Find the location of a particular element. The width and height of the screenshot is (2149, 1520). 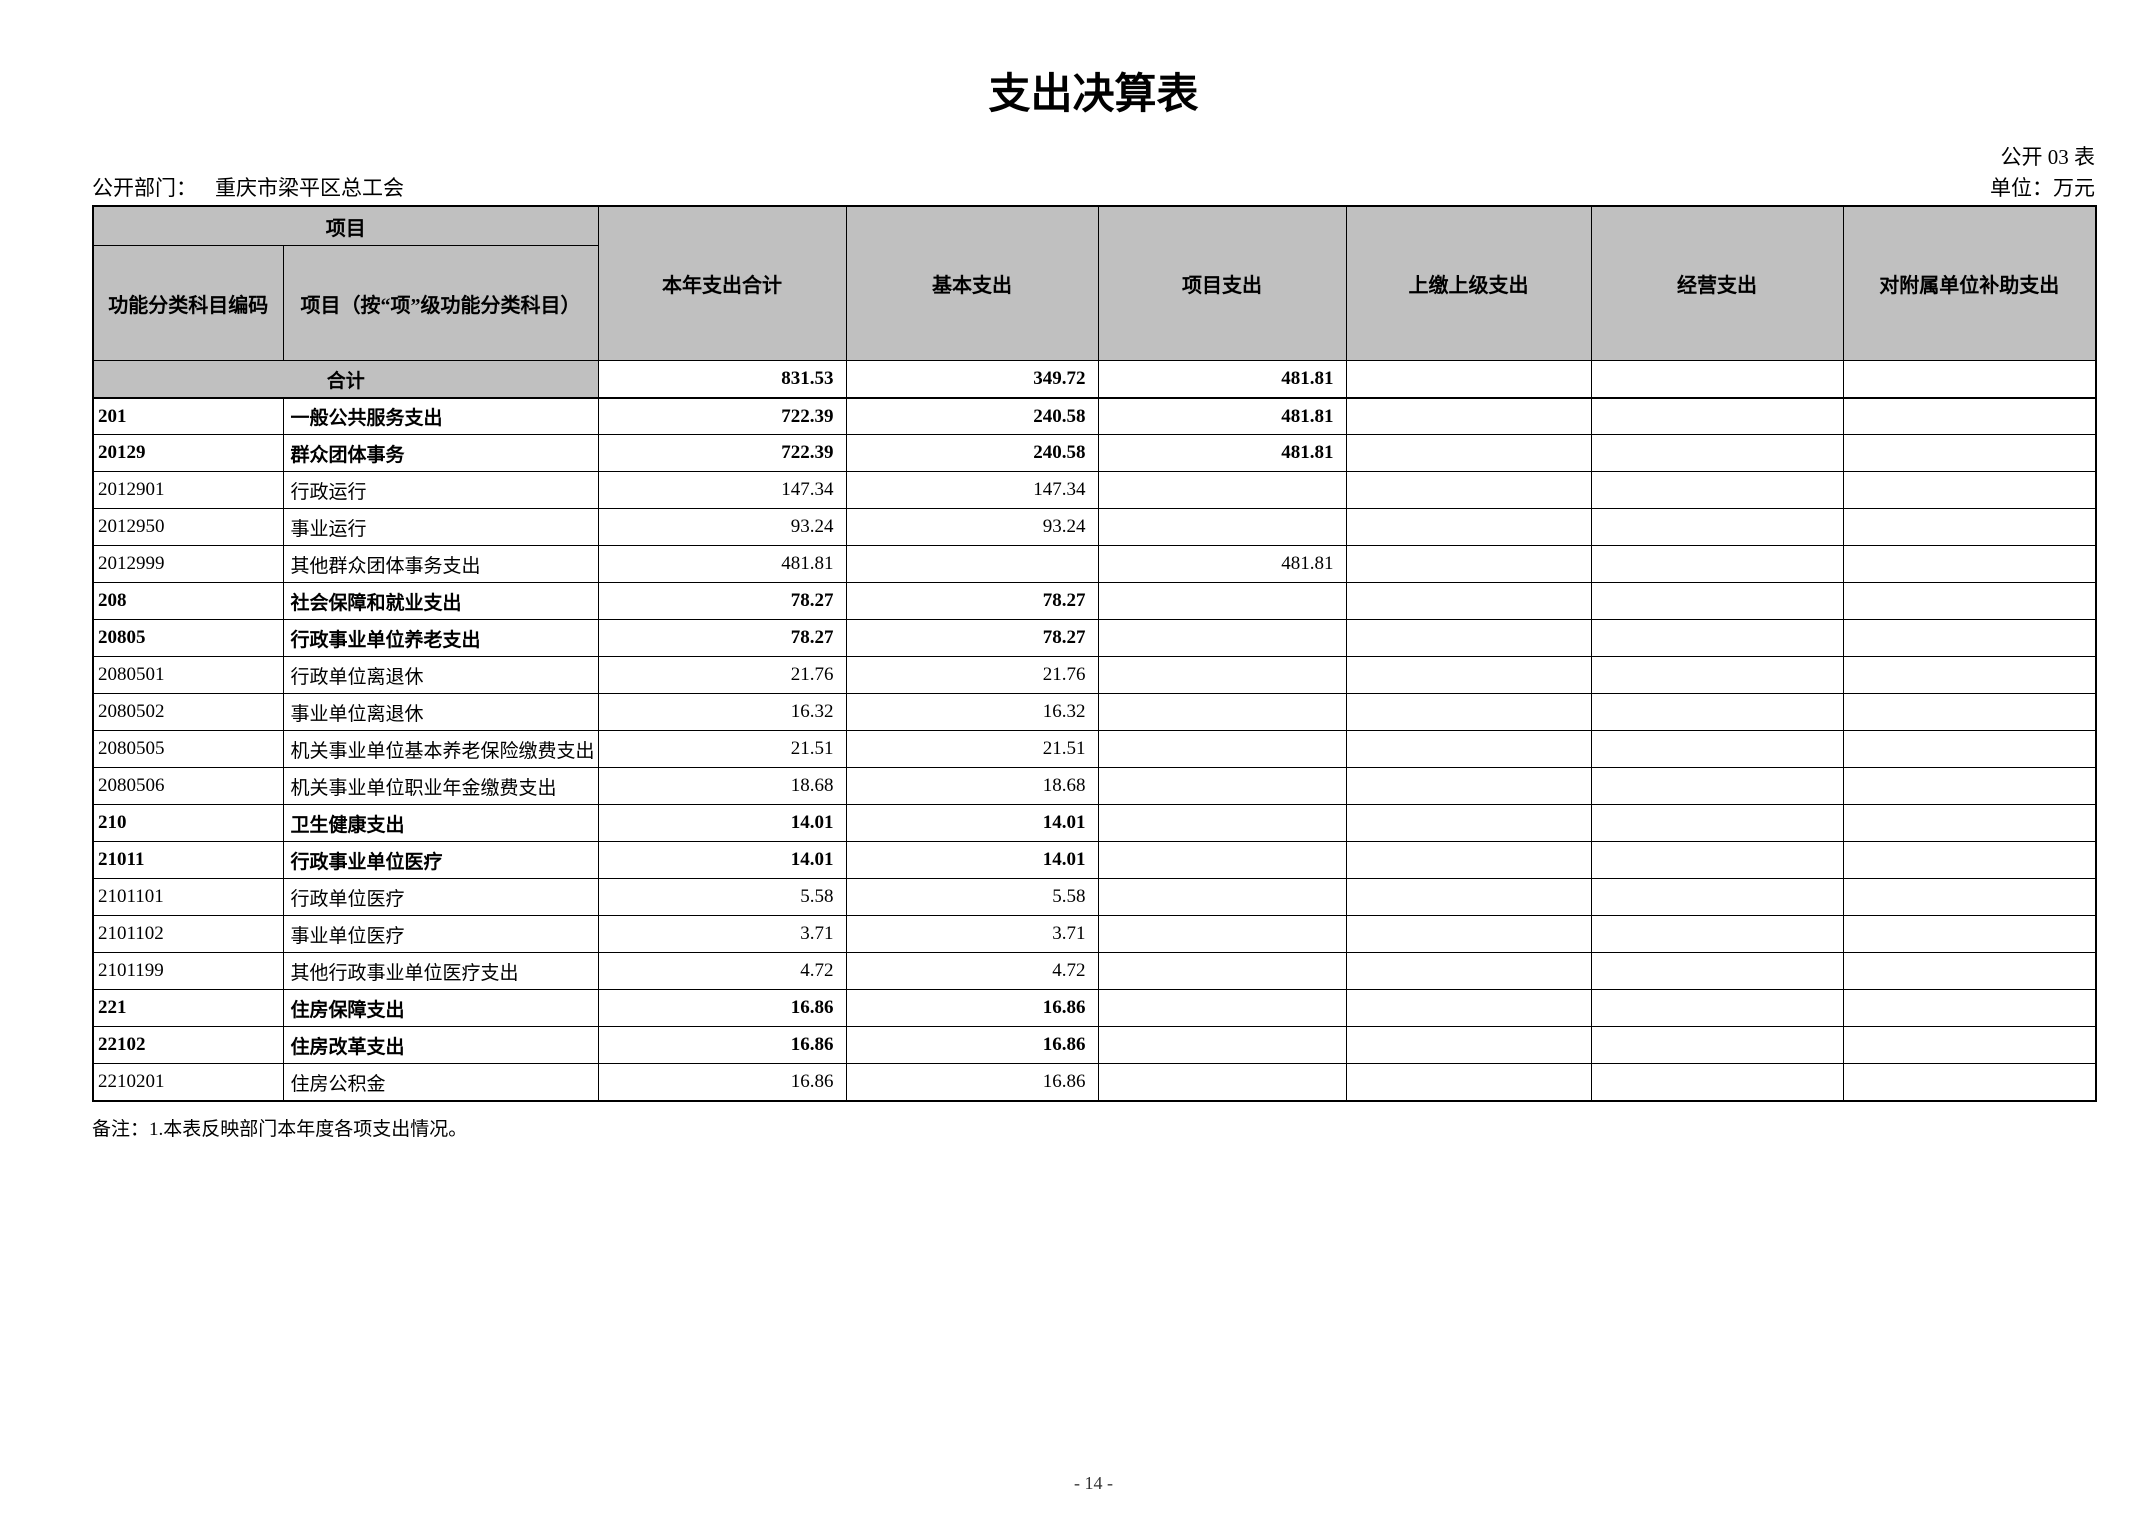

cell-basic: 4.72 is located at coordinates (972, 971).